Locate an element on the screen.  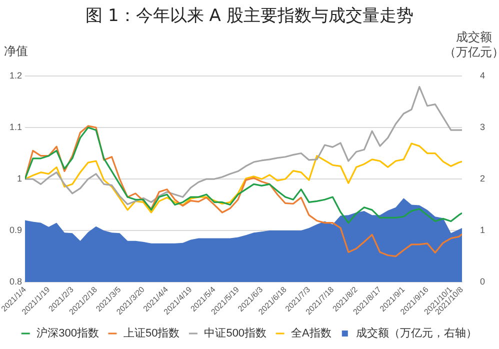
y-axis-title: 净值 is located at coordinates (16, 51).